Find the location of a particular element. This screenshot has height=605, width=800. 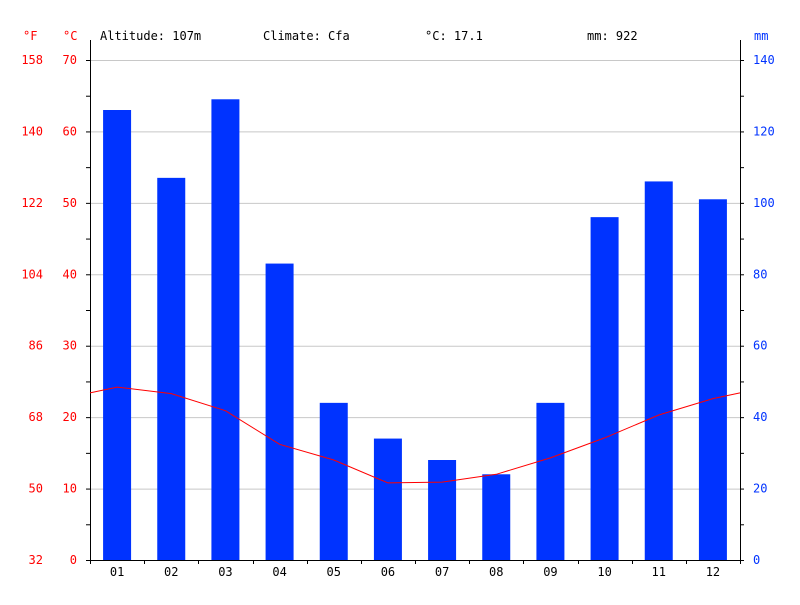

mm-tick-label: 120 is located at coordinates (764, 131).